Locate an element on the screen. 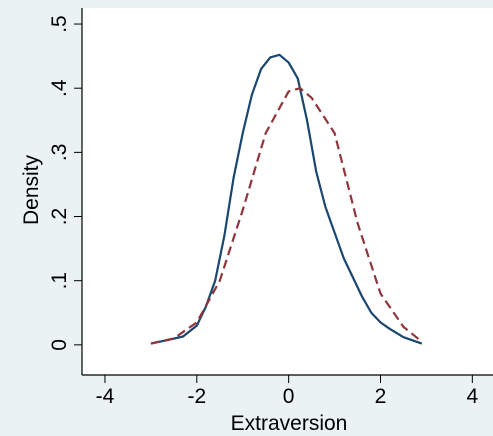  y-tick-label: 0 is located at coordinates (59, 345).